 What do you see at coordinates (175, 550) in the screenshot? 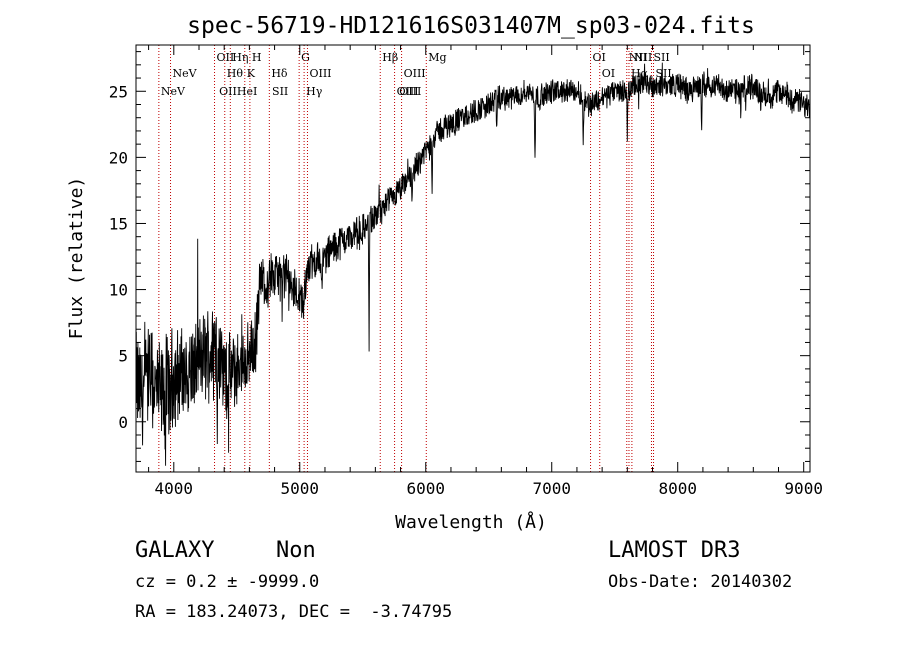
I see `object-class: GALAXY` at bounding box center [175, 550].